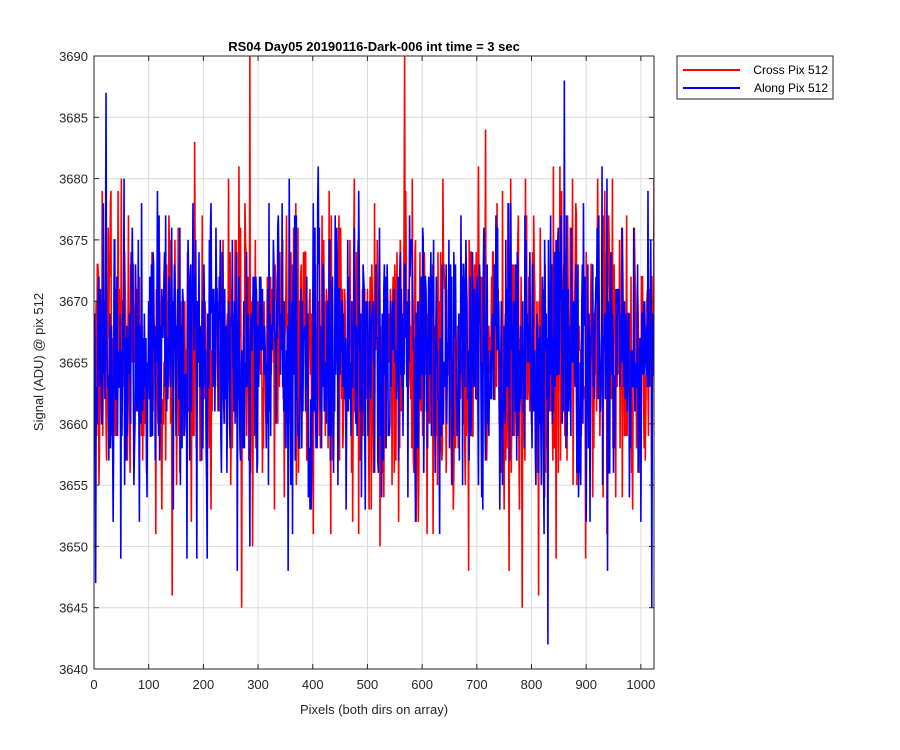 The width and height of the screenshot is (900, 750). Describe the element at coordinates (73, 117) in the screenshot. I see `y-tick-label: 3685` at that location.